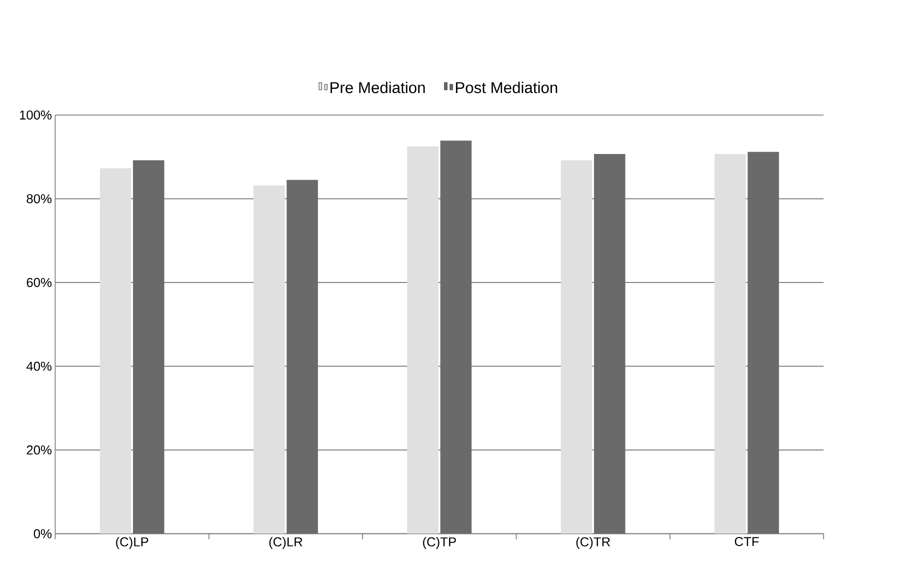 The height and width of the screenshot is (584, 911). Describe the element at coordinates (36, 115) in the screenshot. I see `y-tick-label: 100%` at that location.